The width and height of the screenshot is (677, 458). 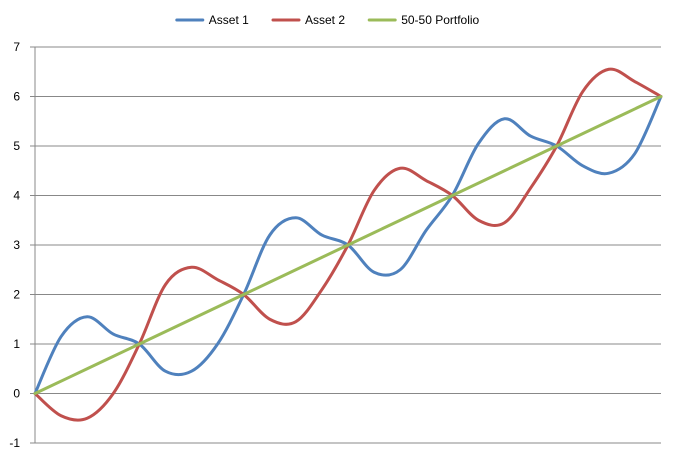 What do you see at coordinates (325, 20) in the screenshot?
I see `legend-label-asset-2: Asset 2` at bounding box center [325, 20].